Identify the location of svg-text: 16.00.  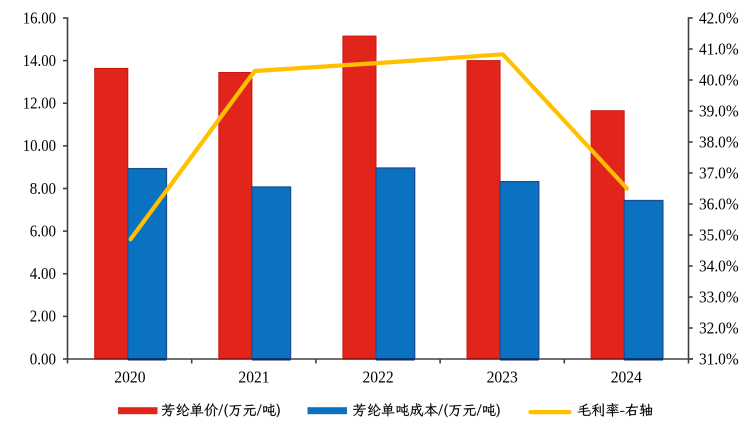
(39, 17).